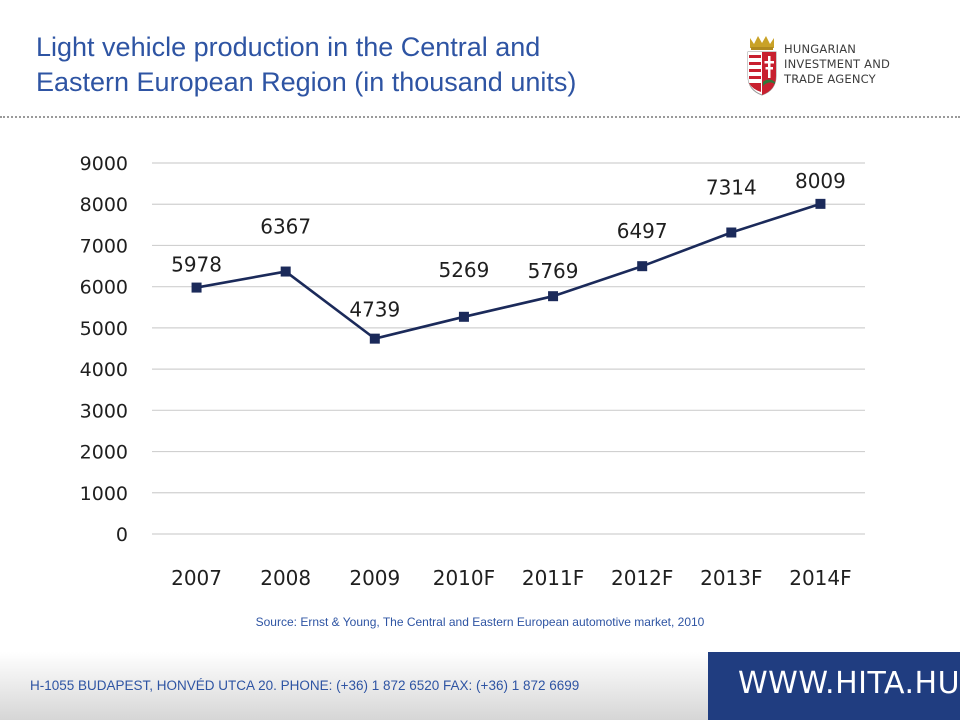 The image size is (960, 720). I want to click on hita-logo: HUNGARIAN INVESTMENT AND TRADE AGENCY, so click(844, 67).